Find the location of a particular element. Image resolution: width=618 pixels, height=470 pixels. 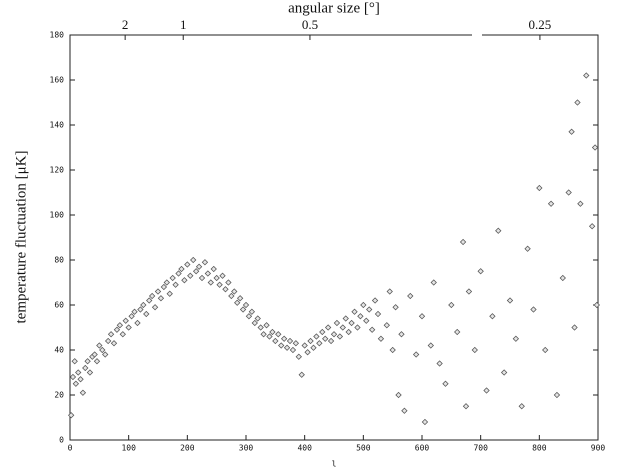

y-tick-label: 60 is located at coordinates (59, 305).